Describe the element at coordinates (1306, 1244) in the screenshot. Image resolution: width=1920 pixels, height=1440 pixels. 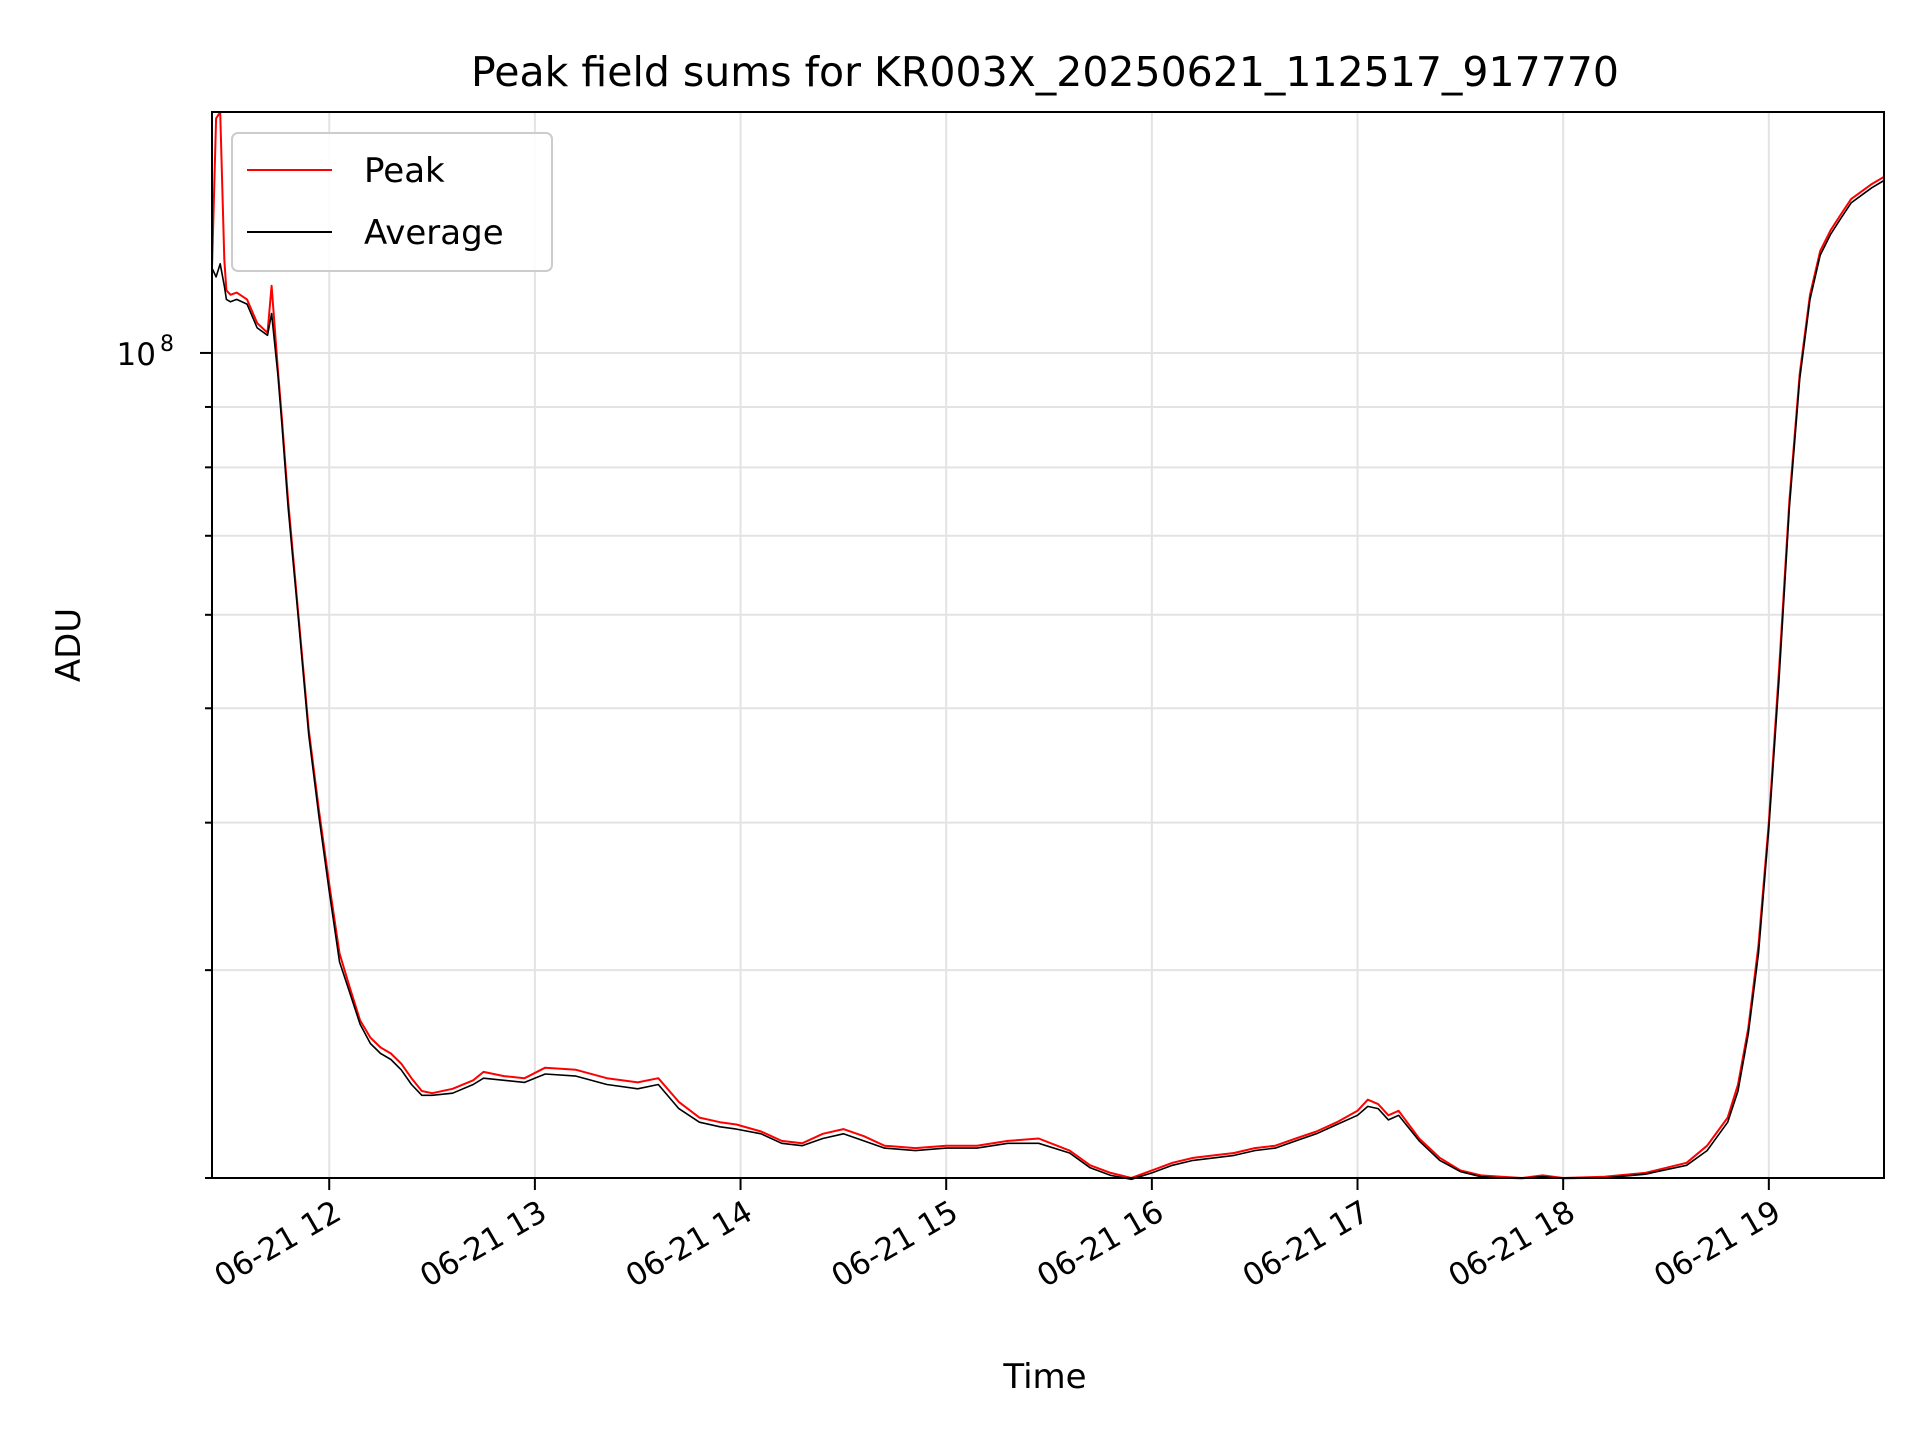
I see `x-tick-label: 06-21 17` at that location.